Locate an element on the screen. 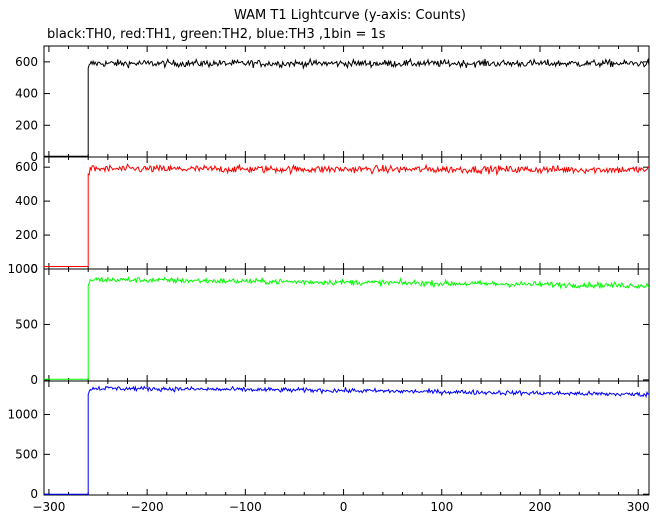  x-tick-label: 100 is located at coordinates (441, 507).